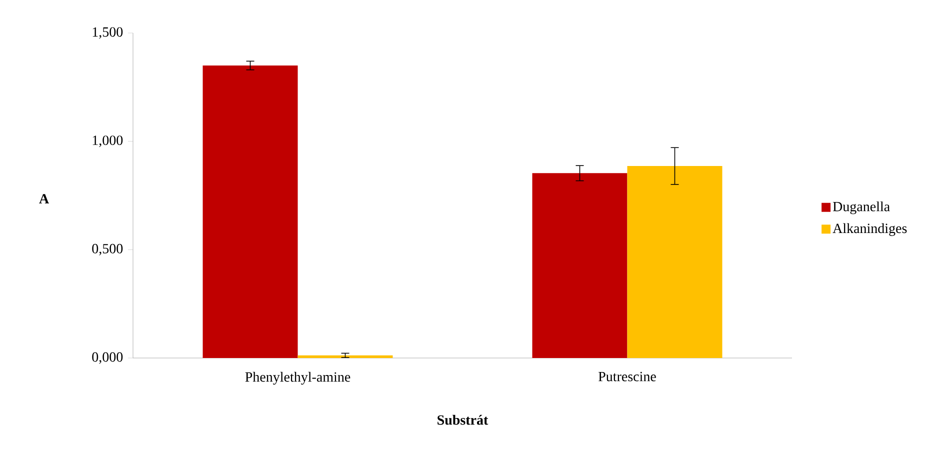 The height and width of the screenshot is (454, 952). Describe the element at coordinates (627, 377) in the screenshot. I see `x-tick-label: Putrescine` at that location.